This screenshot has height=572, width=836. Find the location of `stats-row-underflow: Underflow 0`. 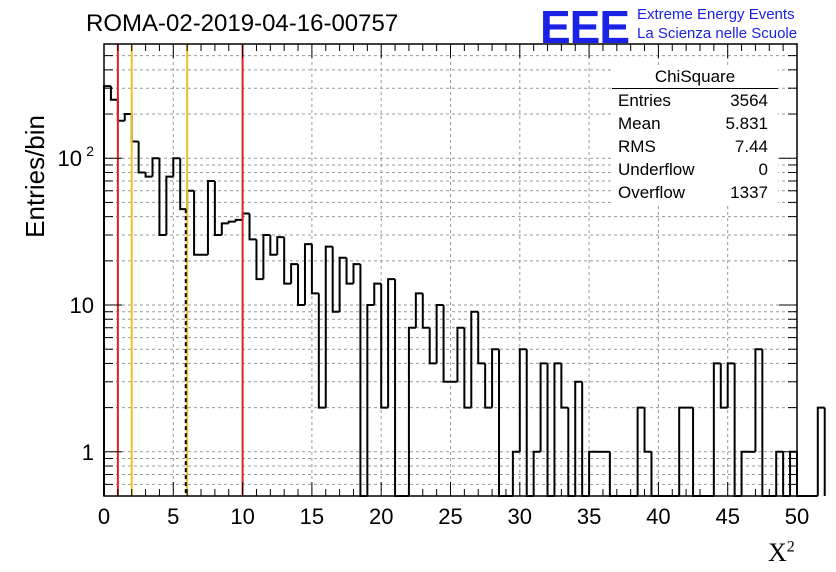

stats-row-underflow: Underflow 0 is located at coordinates (695, 169).